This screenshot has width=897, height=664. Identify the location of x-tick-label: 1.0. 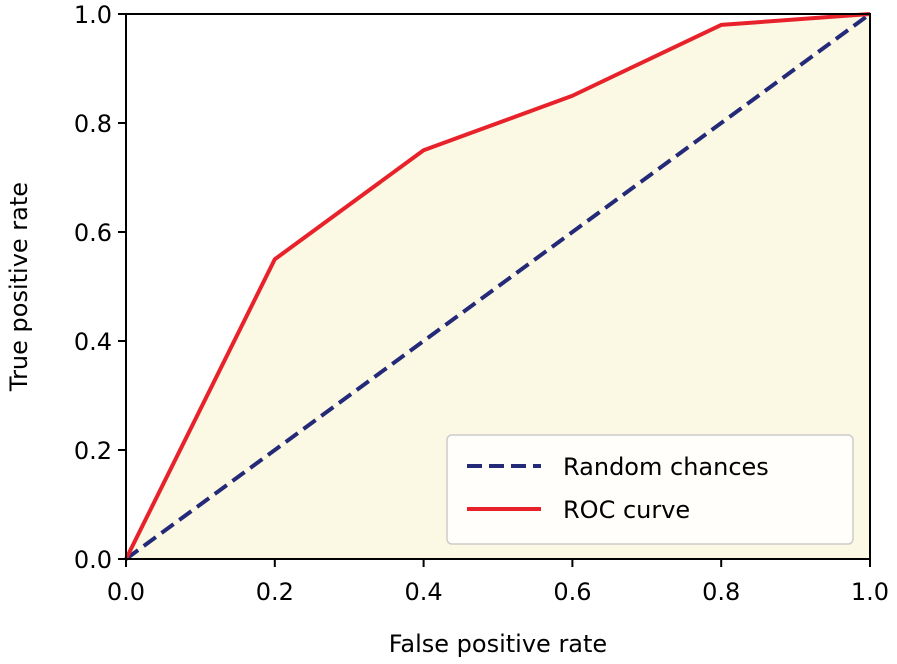
(870, 592).